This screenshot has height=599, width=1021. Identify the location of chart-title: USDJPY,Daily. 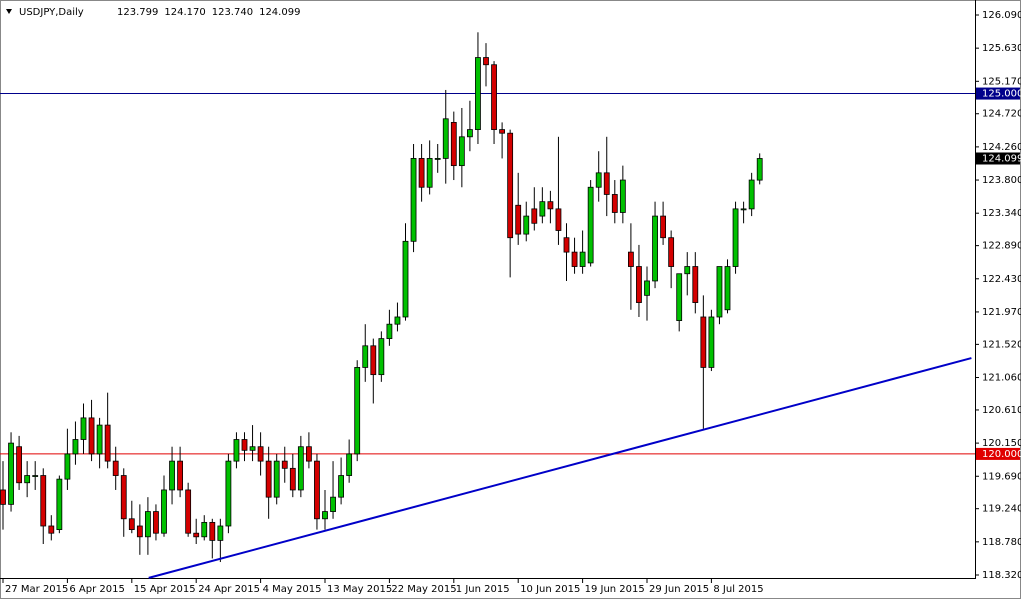
(51, 12).